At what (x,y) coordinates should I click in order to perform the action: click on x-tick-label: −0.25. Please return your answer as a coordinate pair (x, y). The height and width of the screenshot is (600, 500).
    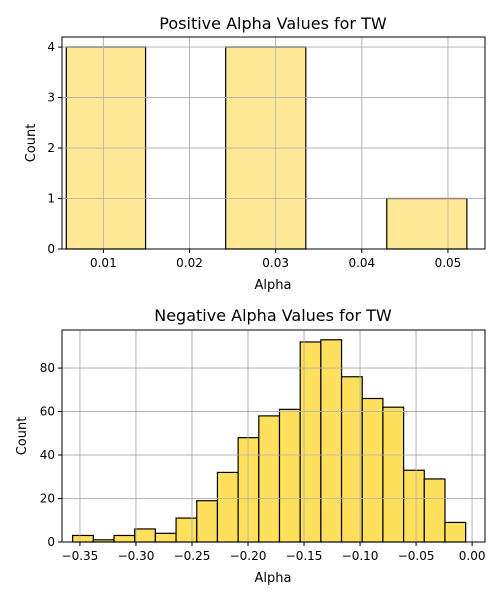
    Looking at the image, I should click on (192, 556).